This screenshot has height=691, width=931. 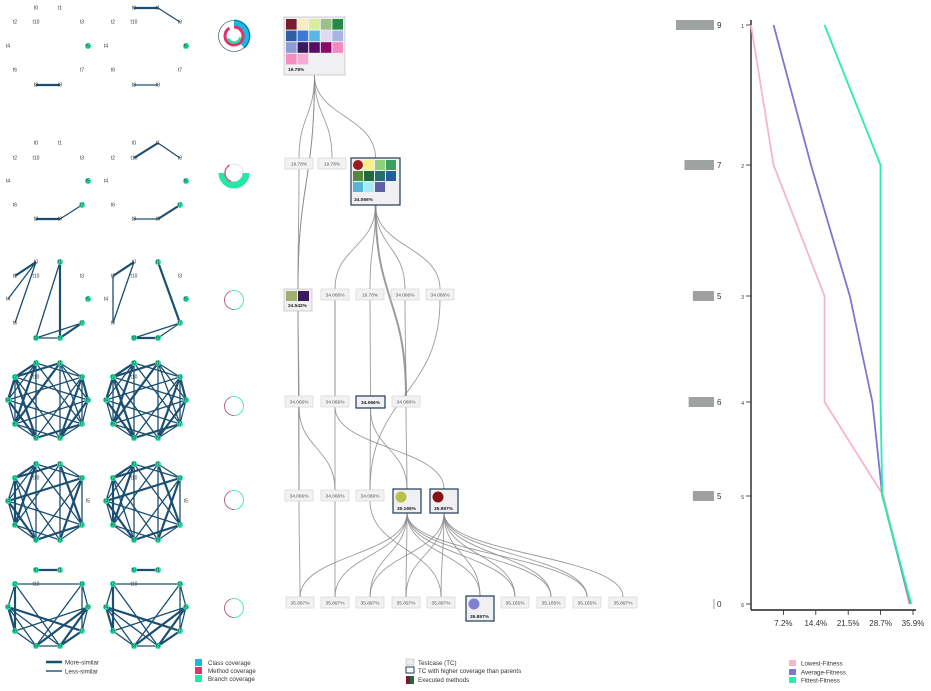 I want to click on y-tick-label: 5, so click(x=742, y=498).